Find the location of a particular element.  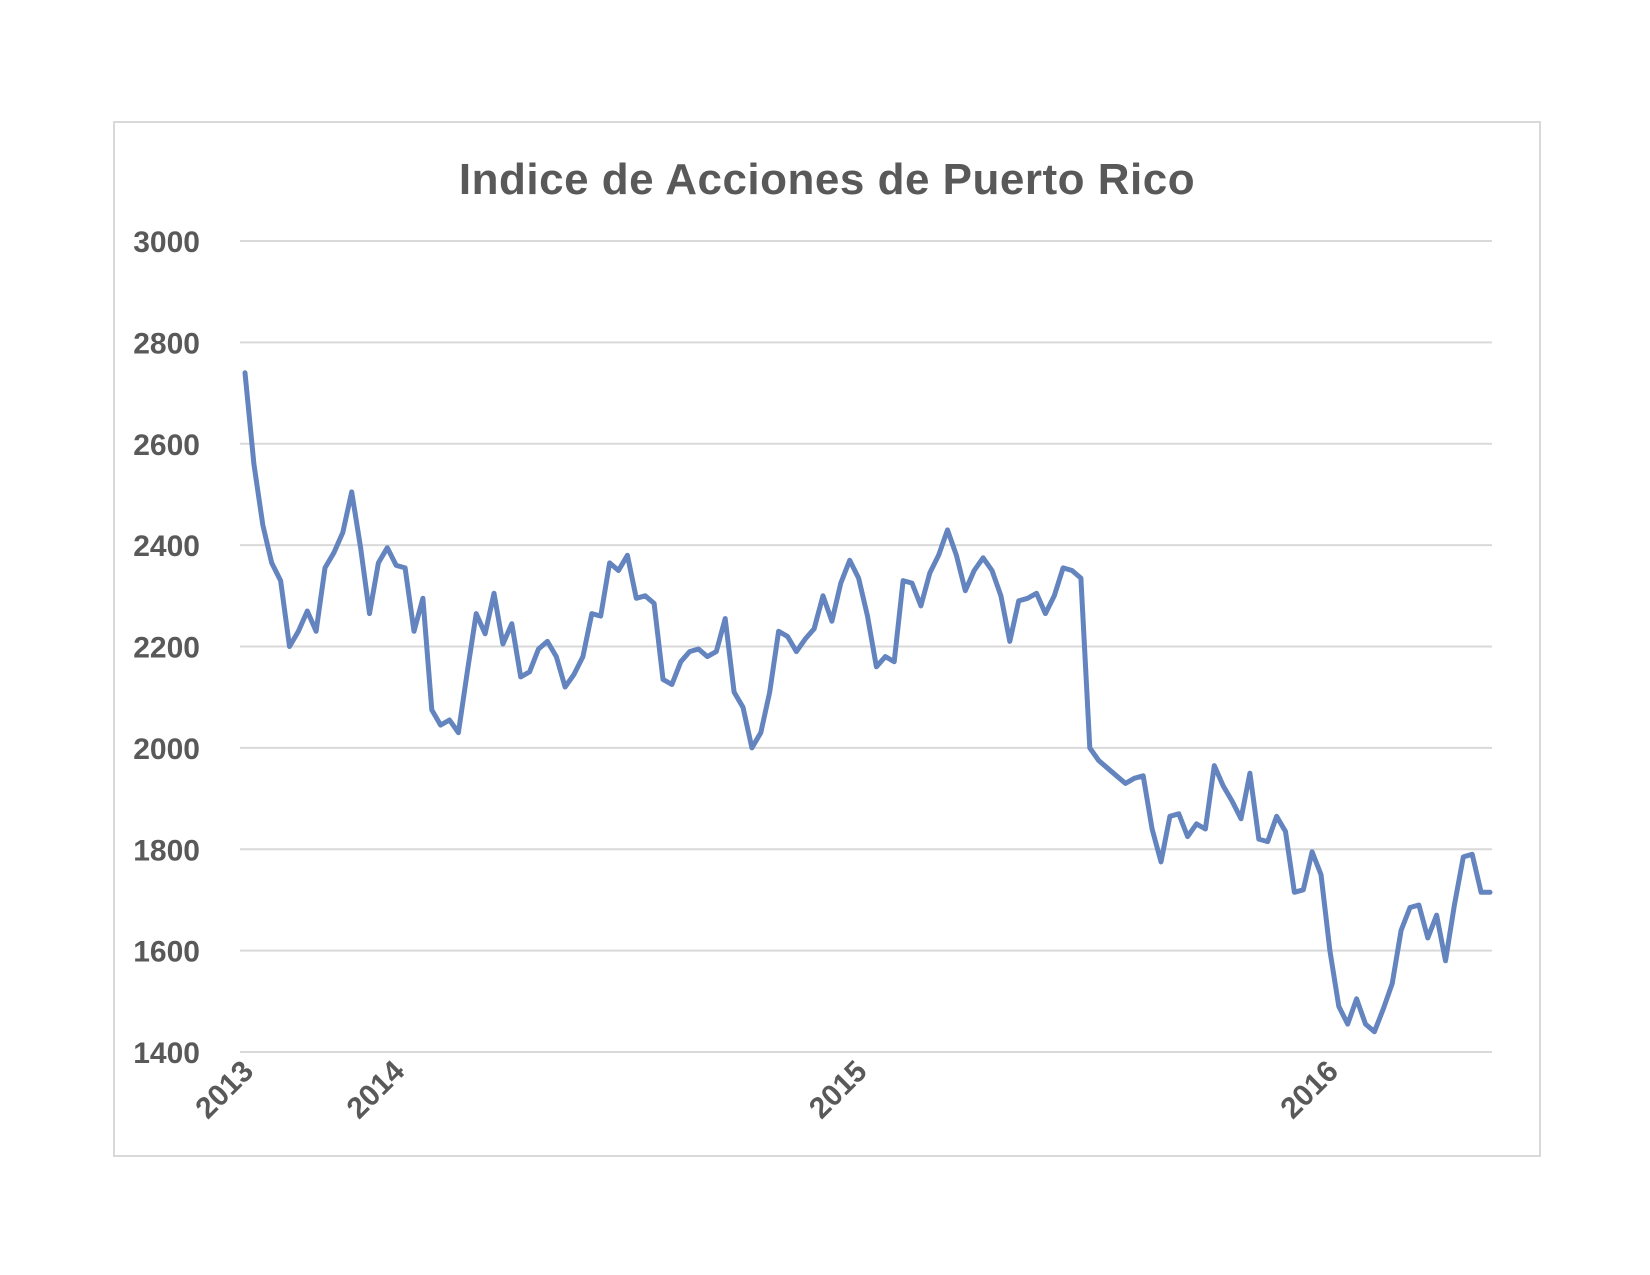

y-tick-label: 3000 is located at coordinates (166, 242).